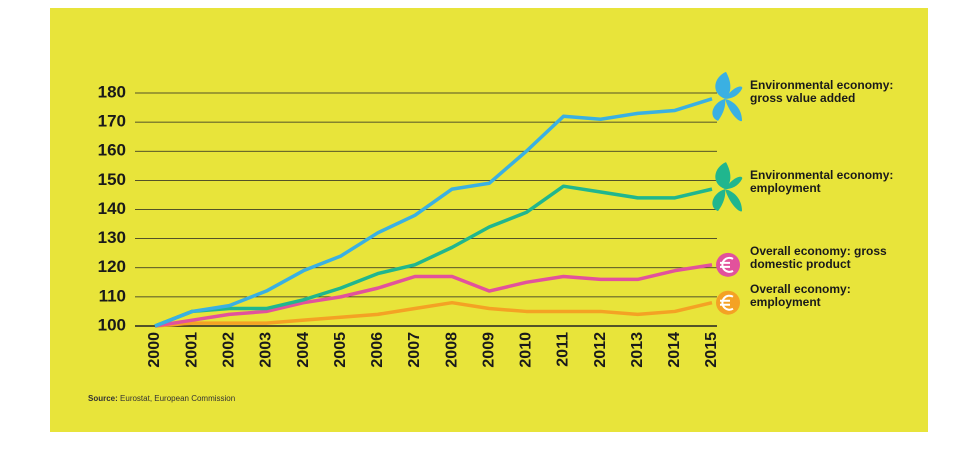 This screenshot has width=978, height=461. Describe the element at coordinates (711, 350) in the screenshot. I see `x-tick-label: 2015` at that location.